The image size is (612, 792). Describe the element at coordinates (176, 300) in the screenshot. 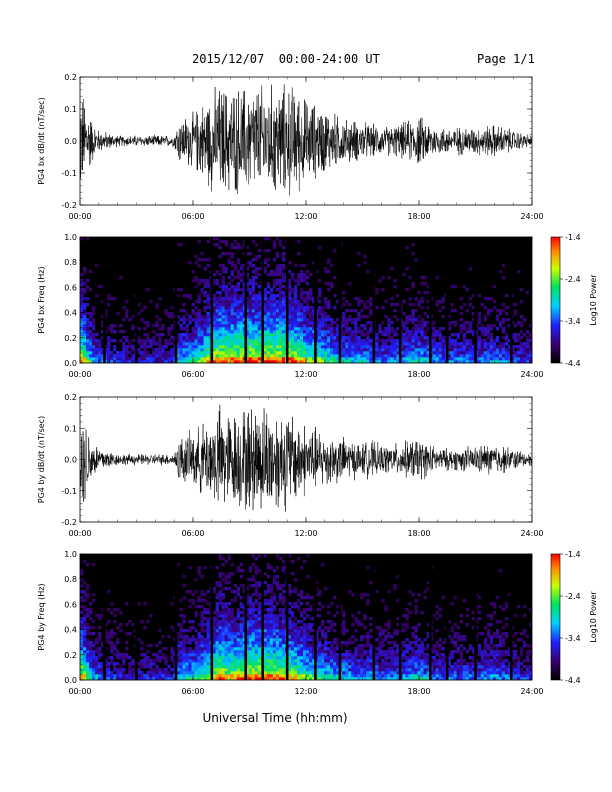

I see `data-gap-stripe` at that location.